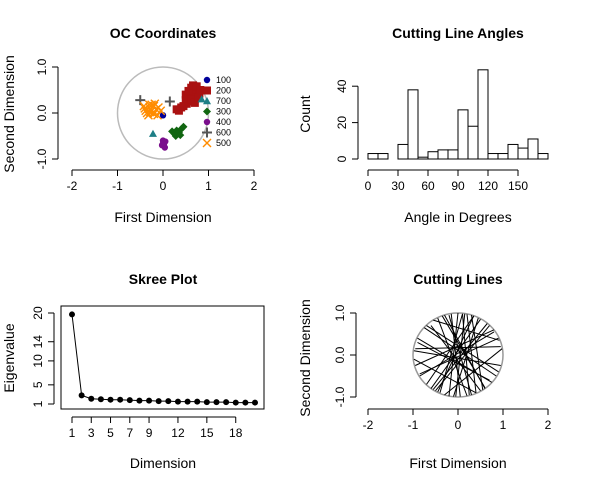  What do you see at coordinates (340, 396) in the screenshot?
I see `cut-y-tick-label: -1.0` at bounding box center [340, 396].